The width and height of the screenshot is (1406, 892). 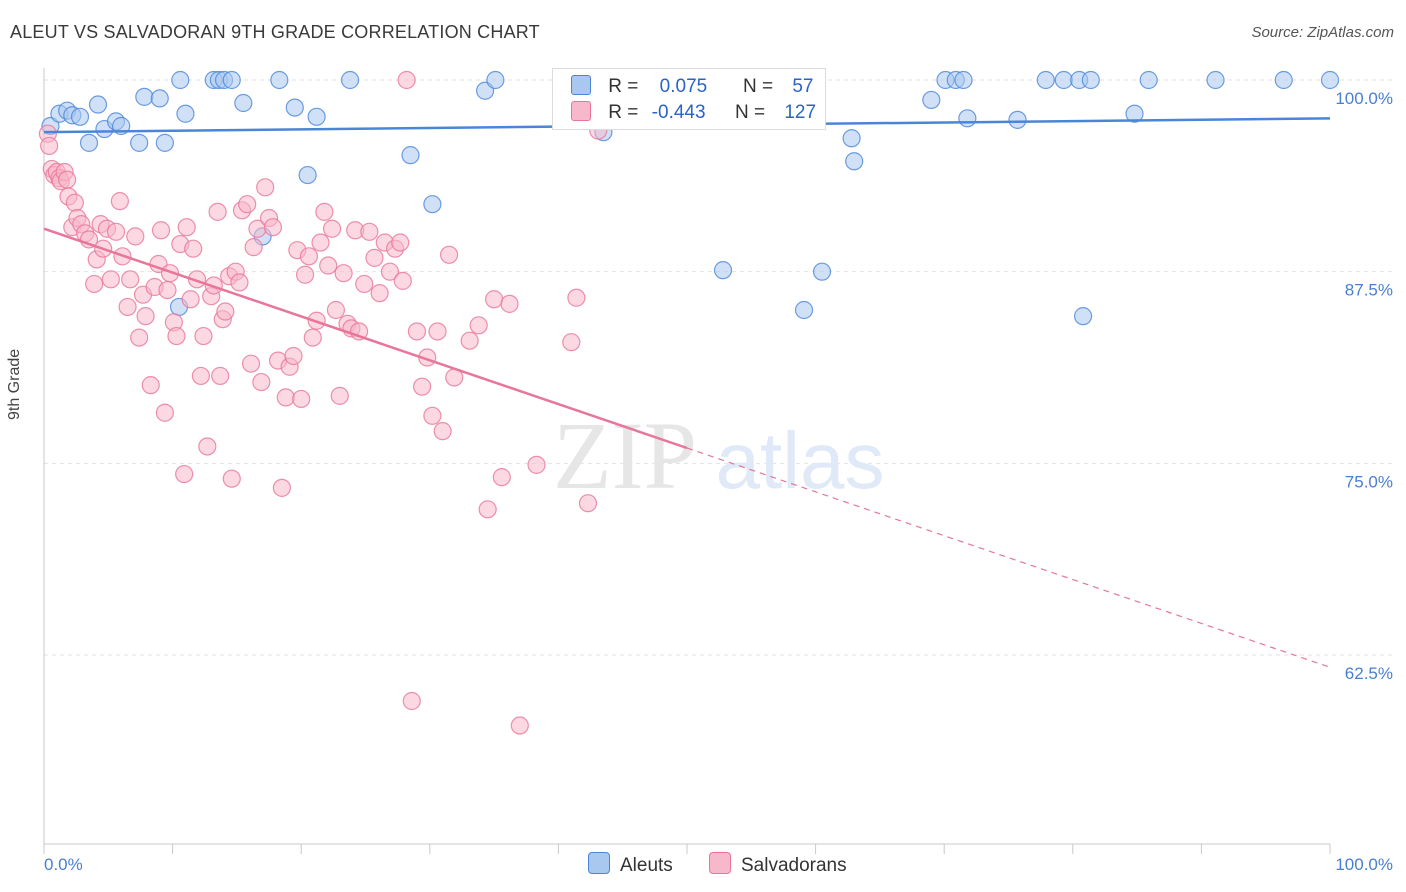 I want to click on bottom-legend-salvadorans: Salvadorans, so click(x=778, y=864).